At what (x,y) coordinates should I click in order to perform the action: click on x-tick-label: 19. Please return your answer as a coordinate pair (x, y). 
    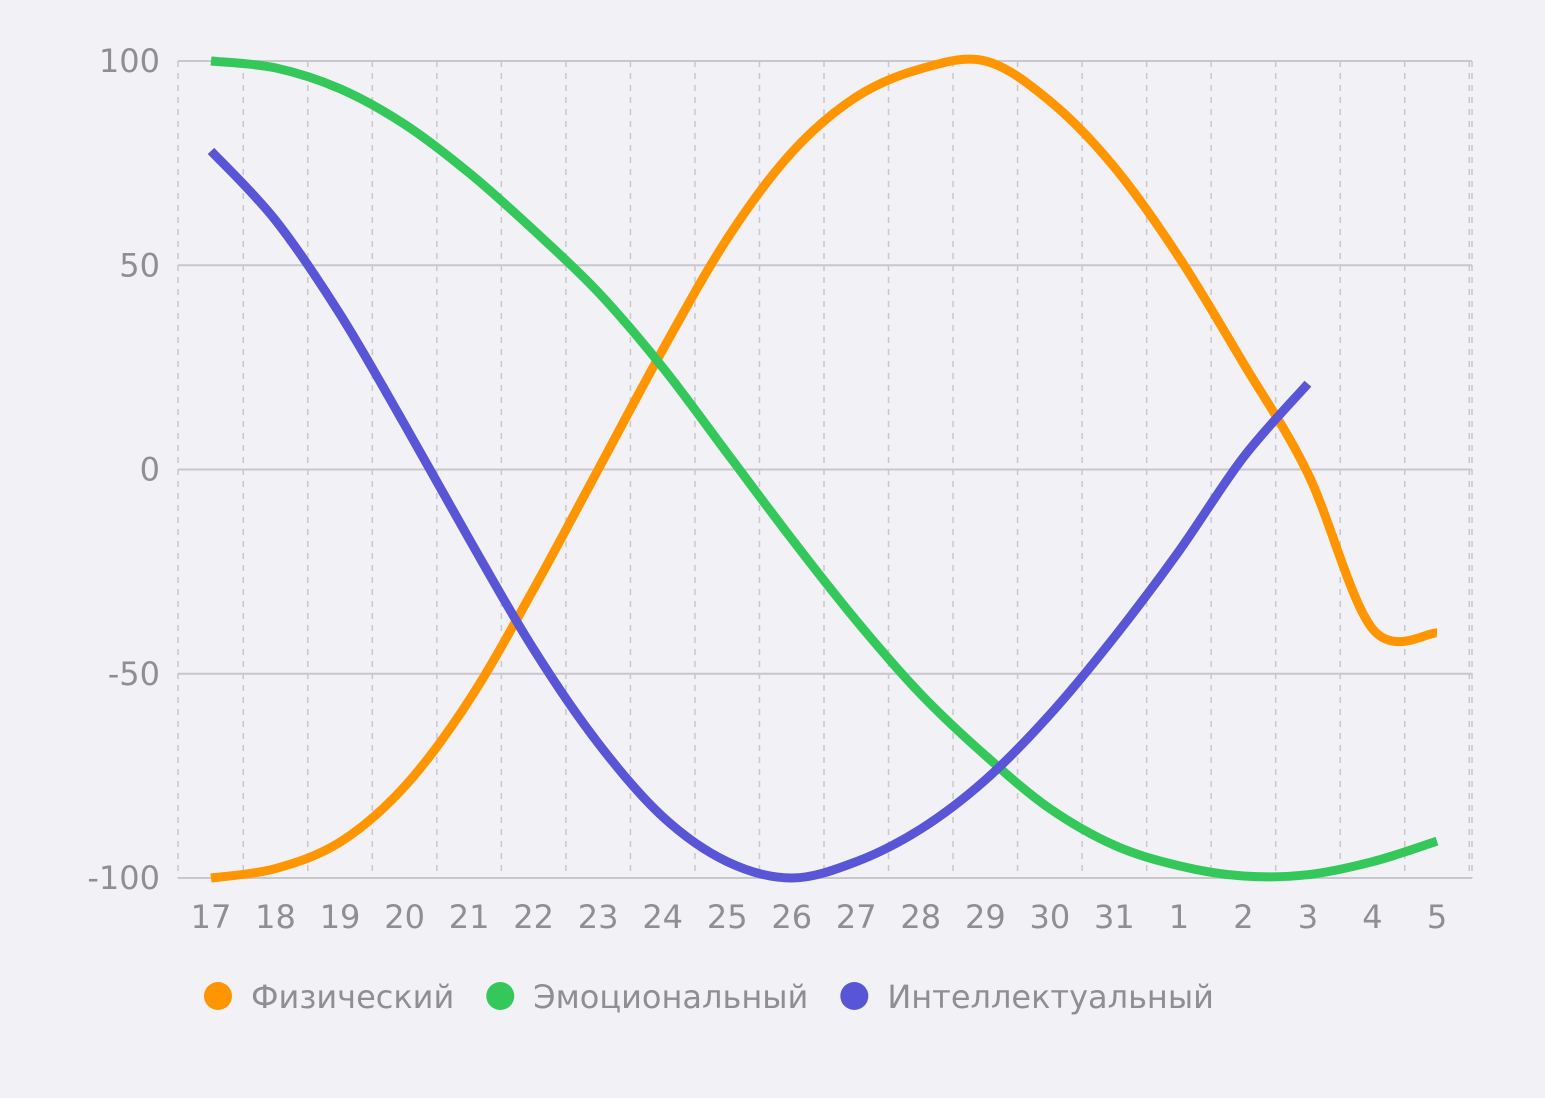
    Looking at the image, I should click on (340, 917).